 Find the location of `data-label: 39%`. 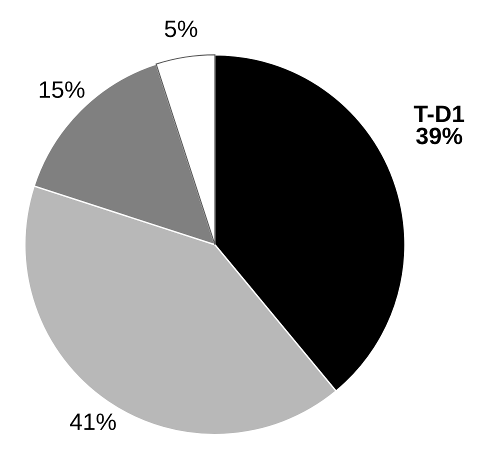

data-label: 39% is located at coordinates (439, 136).